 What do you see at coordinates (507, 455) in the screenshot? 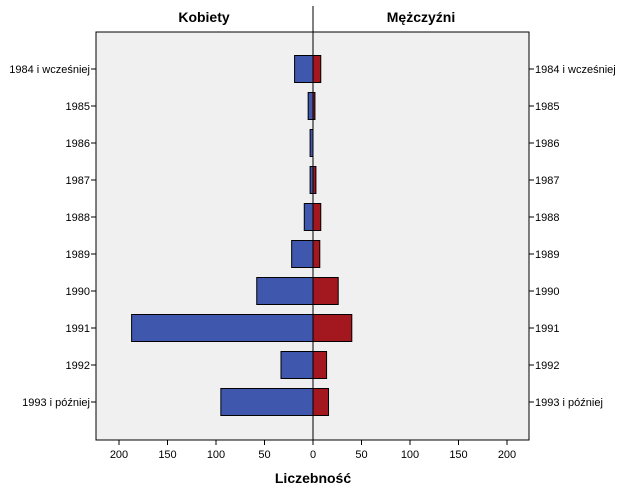
I see `x-tick-label-8: 200` at bounding box center [507, 455].